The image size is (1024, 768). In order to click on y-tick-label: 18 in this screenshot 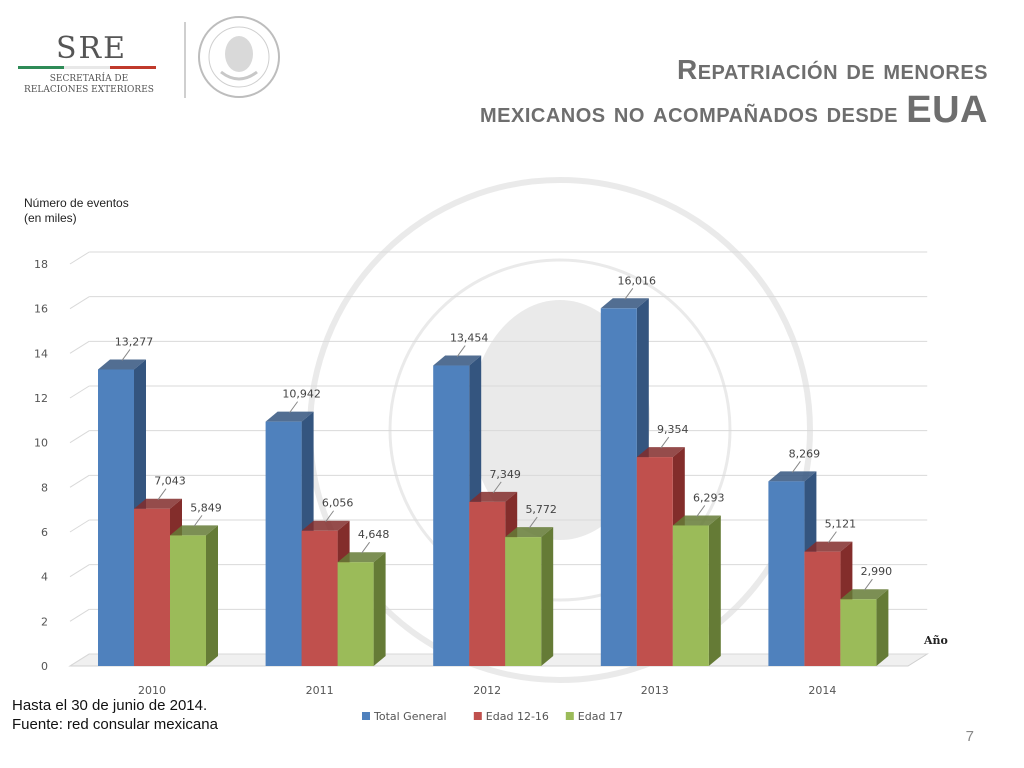, I will do `click(41, 264)`.